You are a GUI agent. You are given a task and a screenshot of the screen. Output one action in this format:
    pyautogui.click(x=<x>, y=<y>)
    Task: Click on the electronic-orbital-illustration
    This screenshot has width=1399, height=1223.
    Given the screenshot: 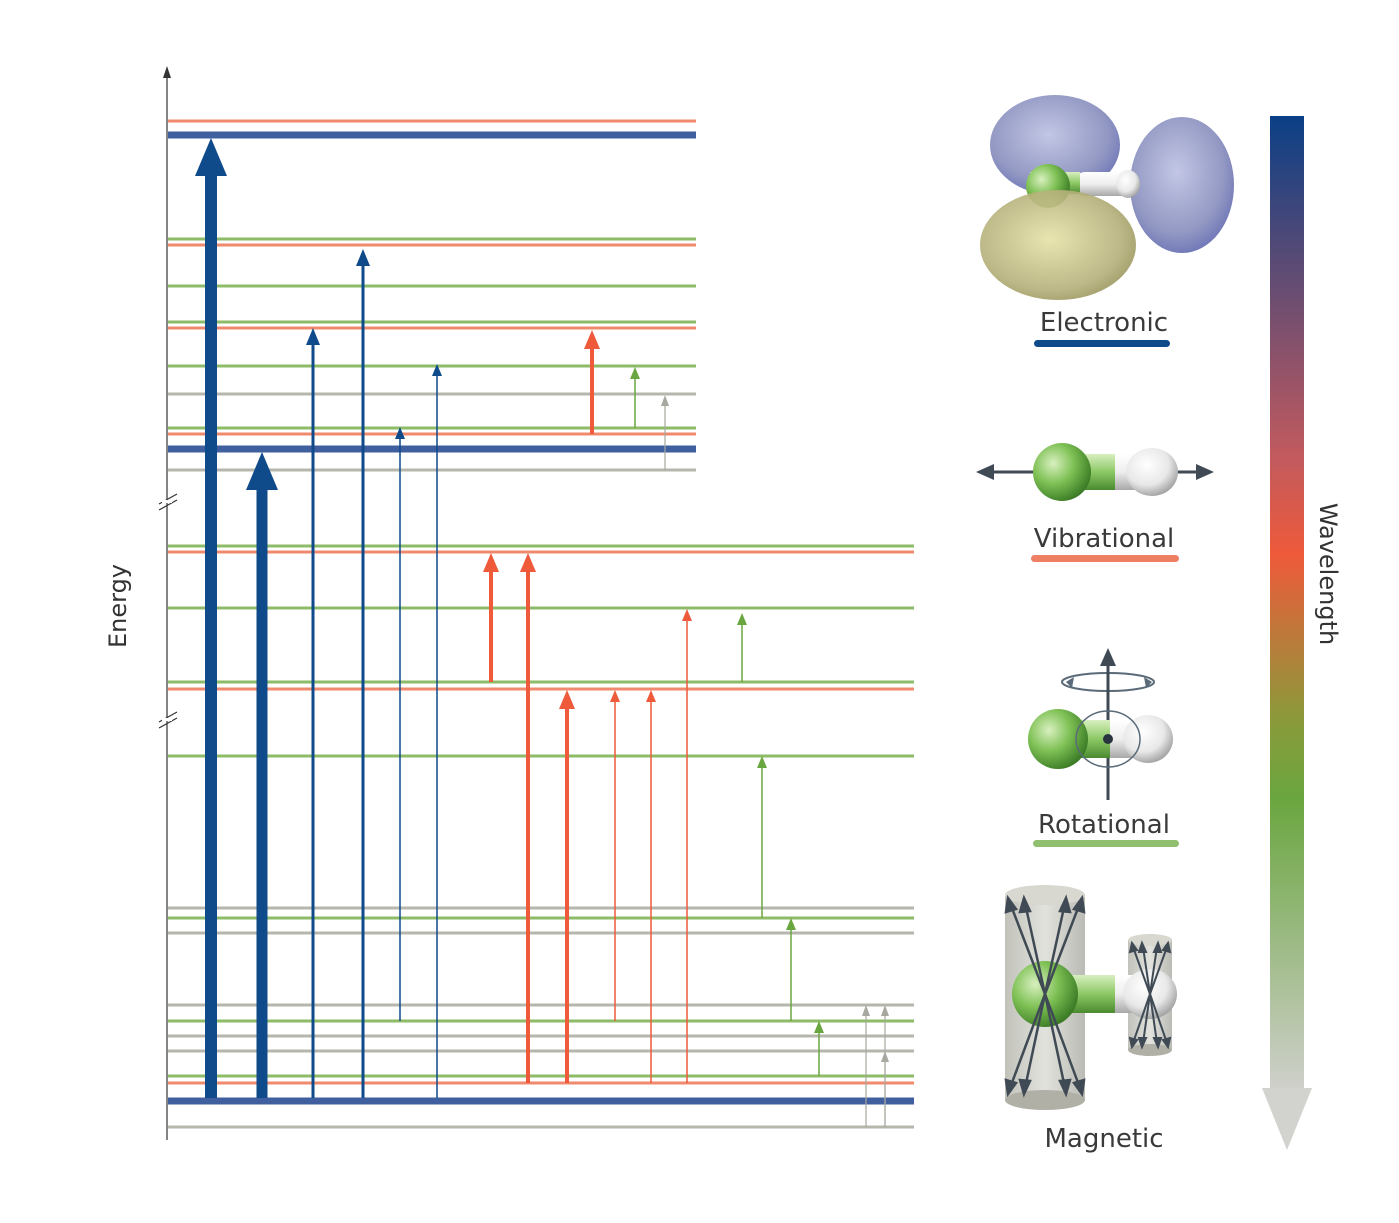 What is the action you would take?
    pyautogui.click(x=1107, y=197)
    